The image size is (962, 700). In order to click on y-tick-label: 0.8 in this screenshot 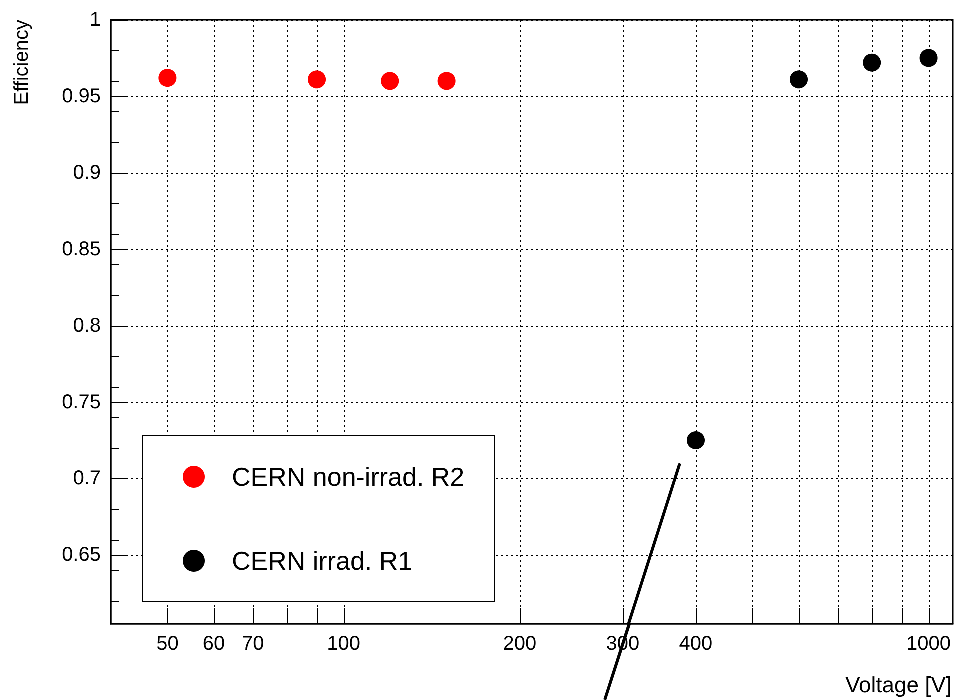, I will do `click(87, 325)`.